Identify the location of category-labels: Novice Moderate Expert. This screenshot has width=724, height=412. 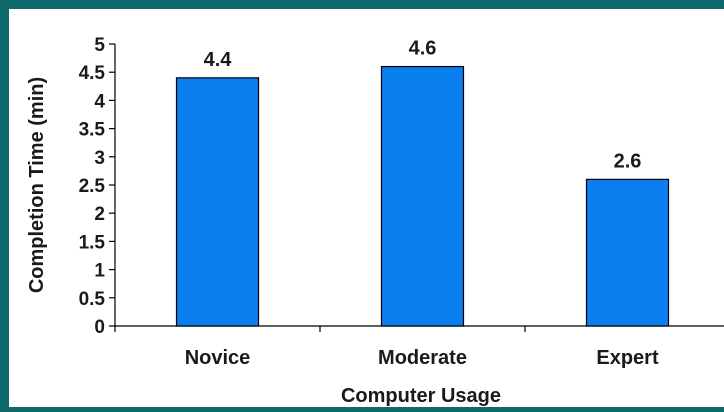
(422, 358).